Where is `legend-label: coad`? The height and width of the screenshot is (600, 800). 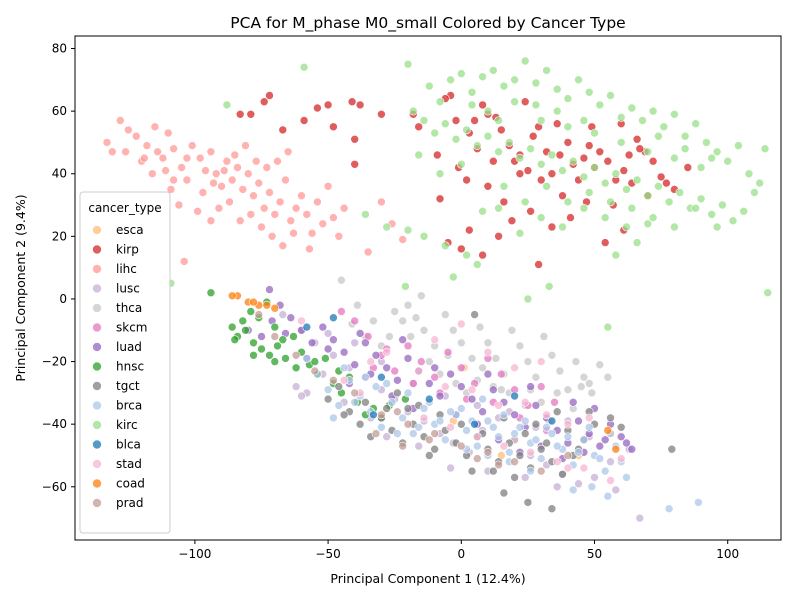 legend-label: coad is located at coordinates (130, 484).